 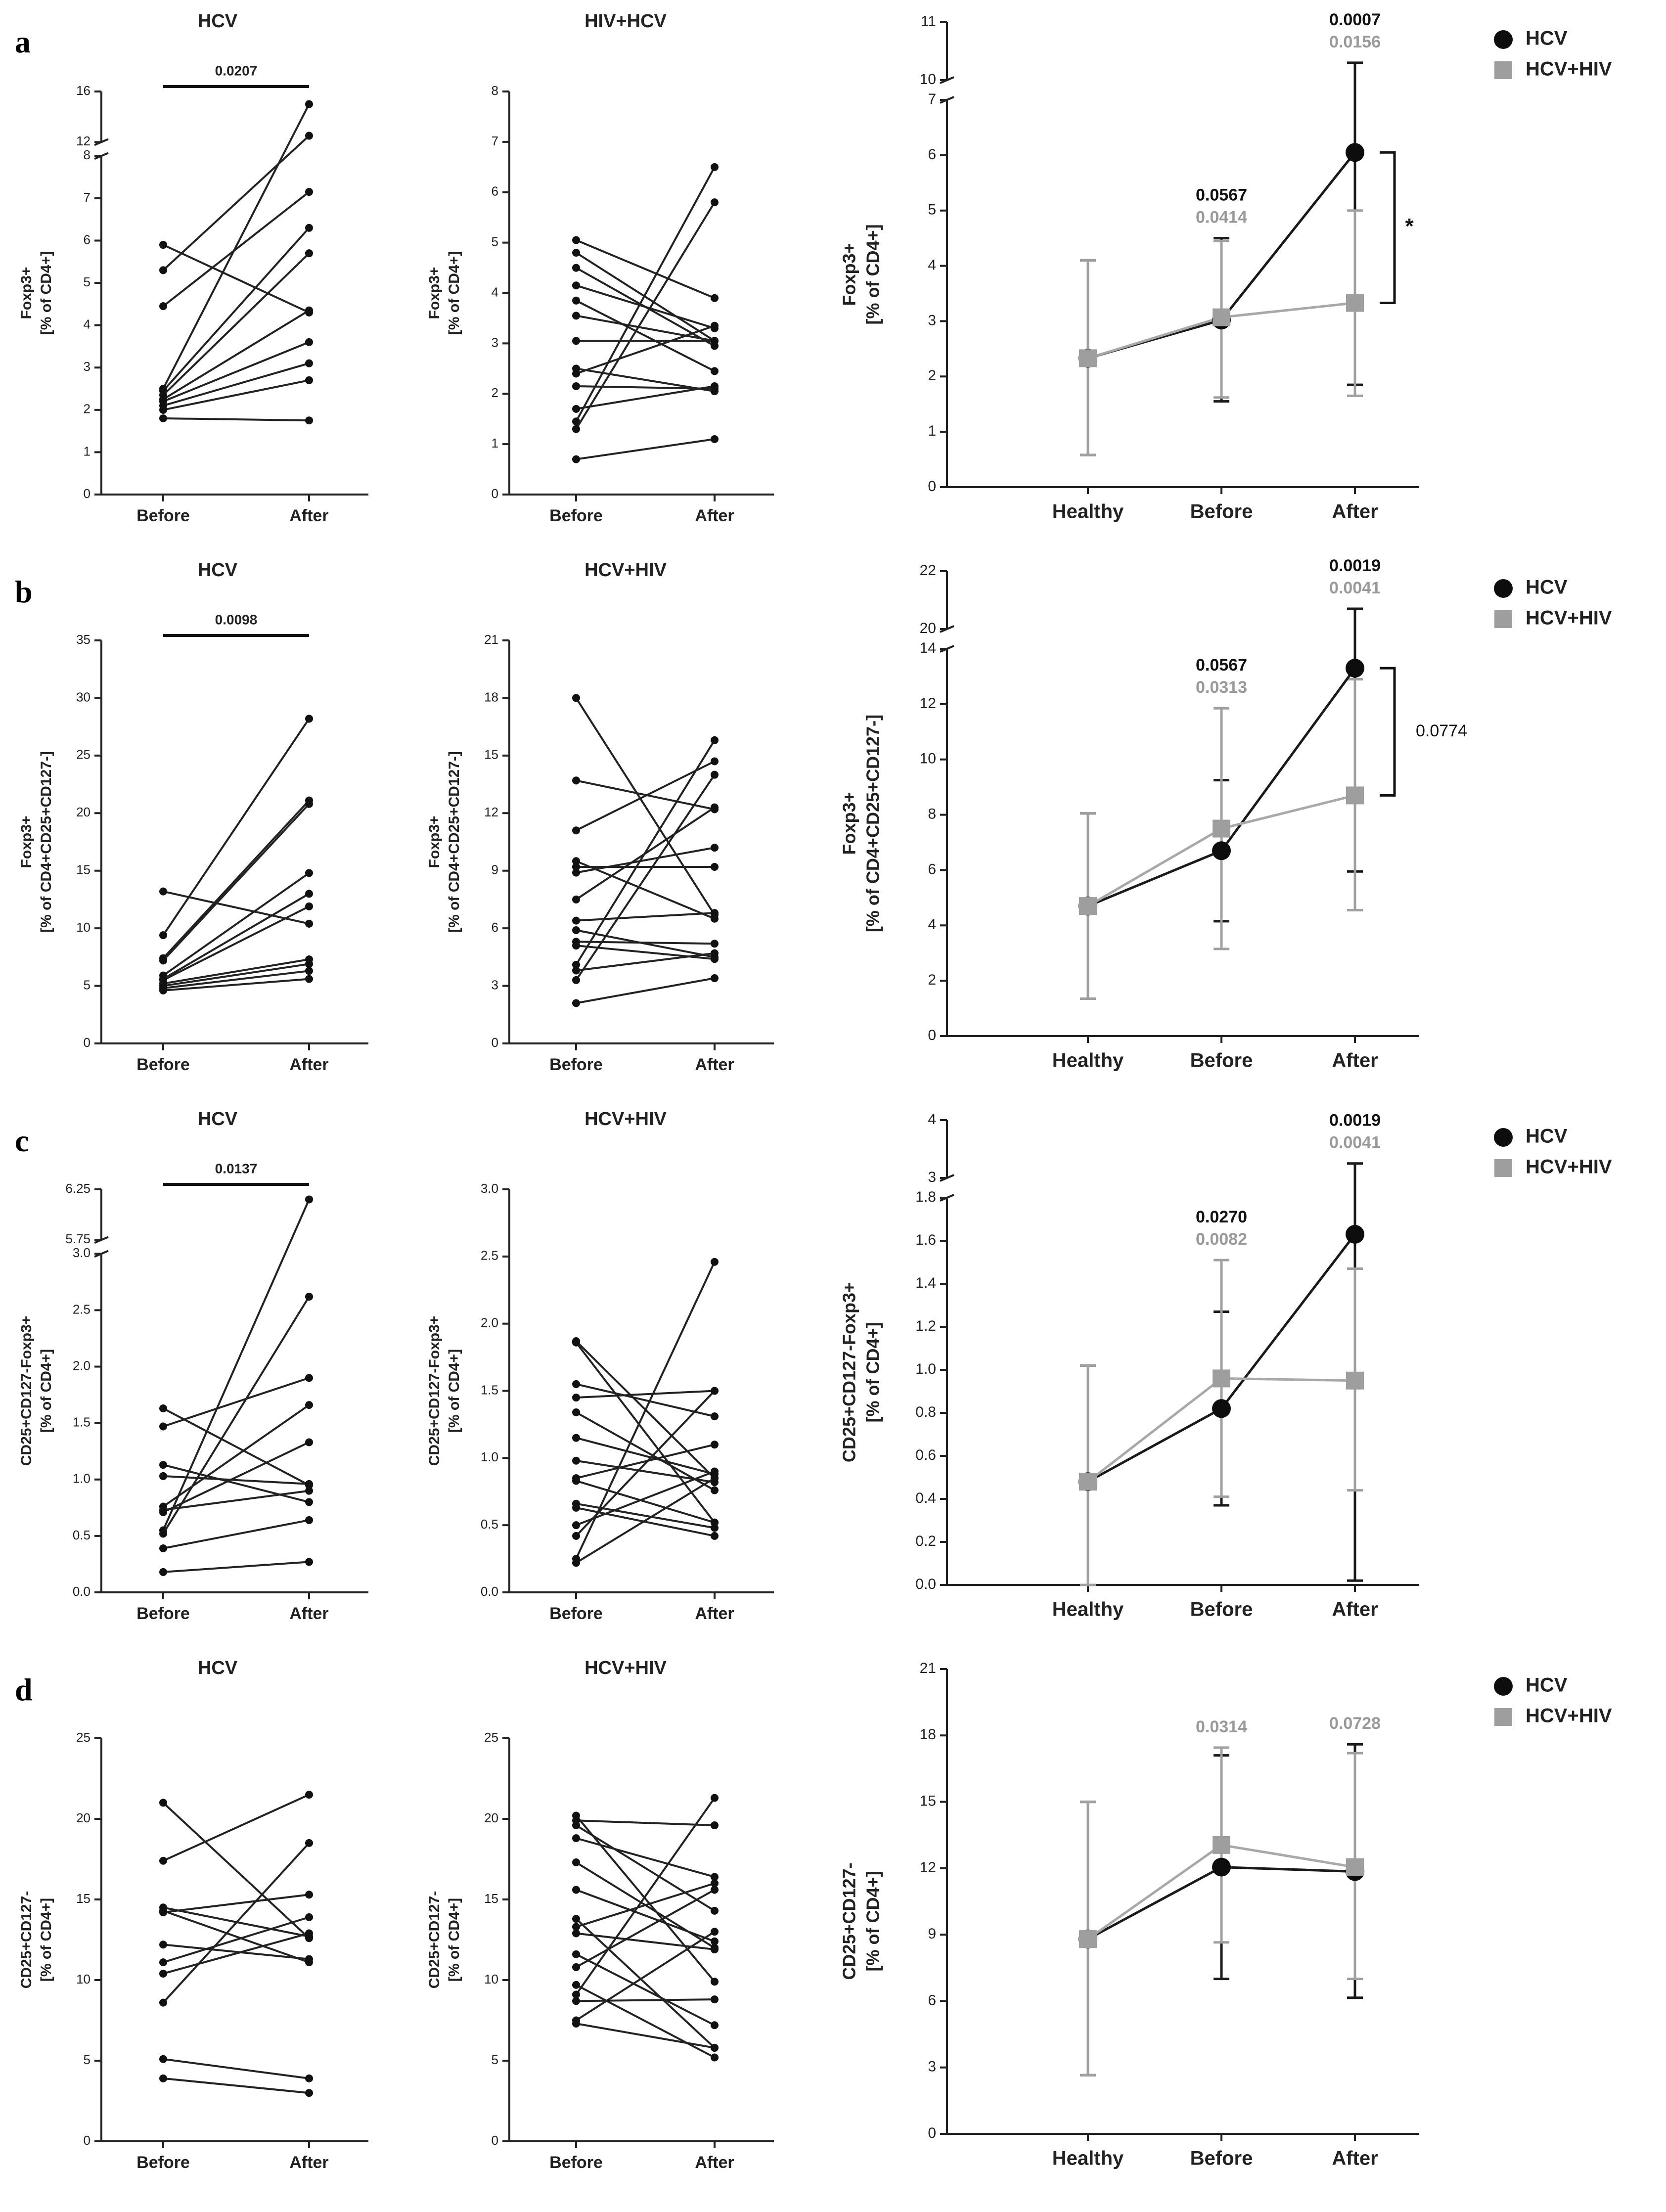 I want to click on row1-mean-y-tick-label: 6, so click(x=932, y=869).